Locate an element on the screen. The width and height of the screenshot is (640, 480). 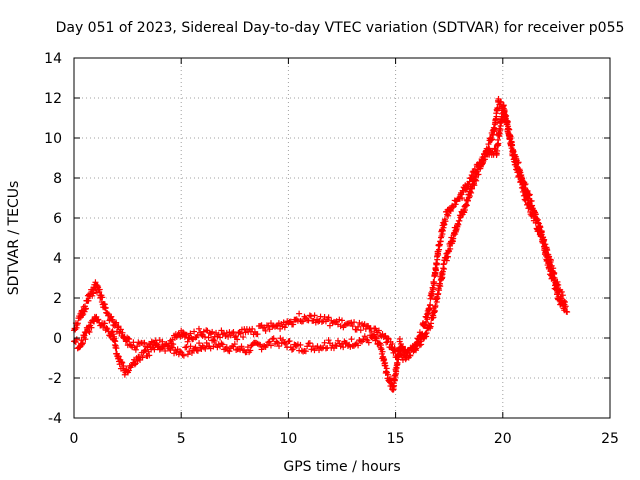
x-tick-label: 5 is located at coordinates (181, 439).